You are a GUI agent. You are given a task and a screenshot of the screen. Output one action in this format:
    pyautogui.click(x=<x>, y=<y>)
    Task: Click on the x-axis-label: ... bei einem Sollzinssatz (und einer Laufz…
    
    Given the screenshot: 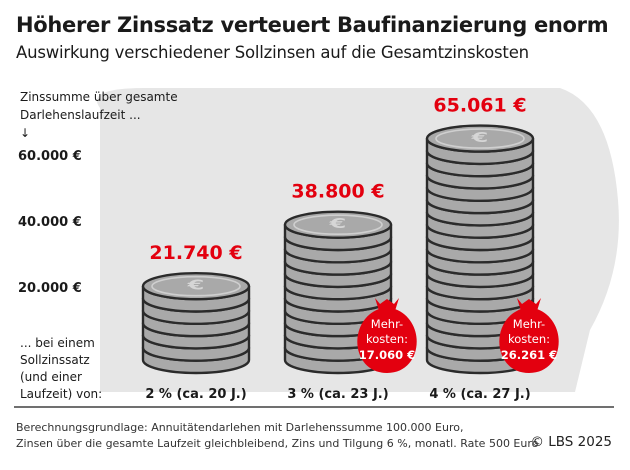 What is the action you would take?
    pyautogui.click(x=61, y=368)
    